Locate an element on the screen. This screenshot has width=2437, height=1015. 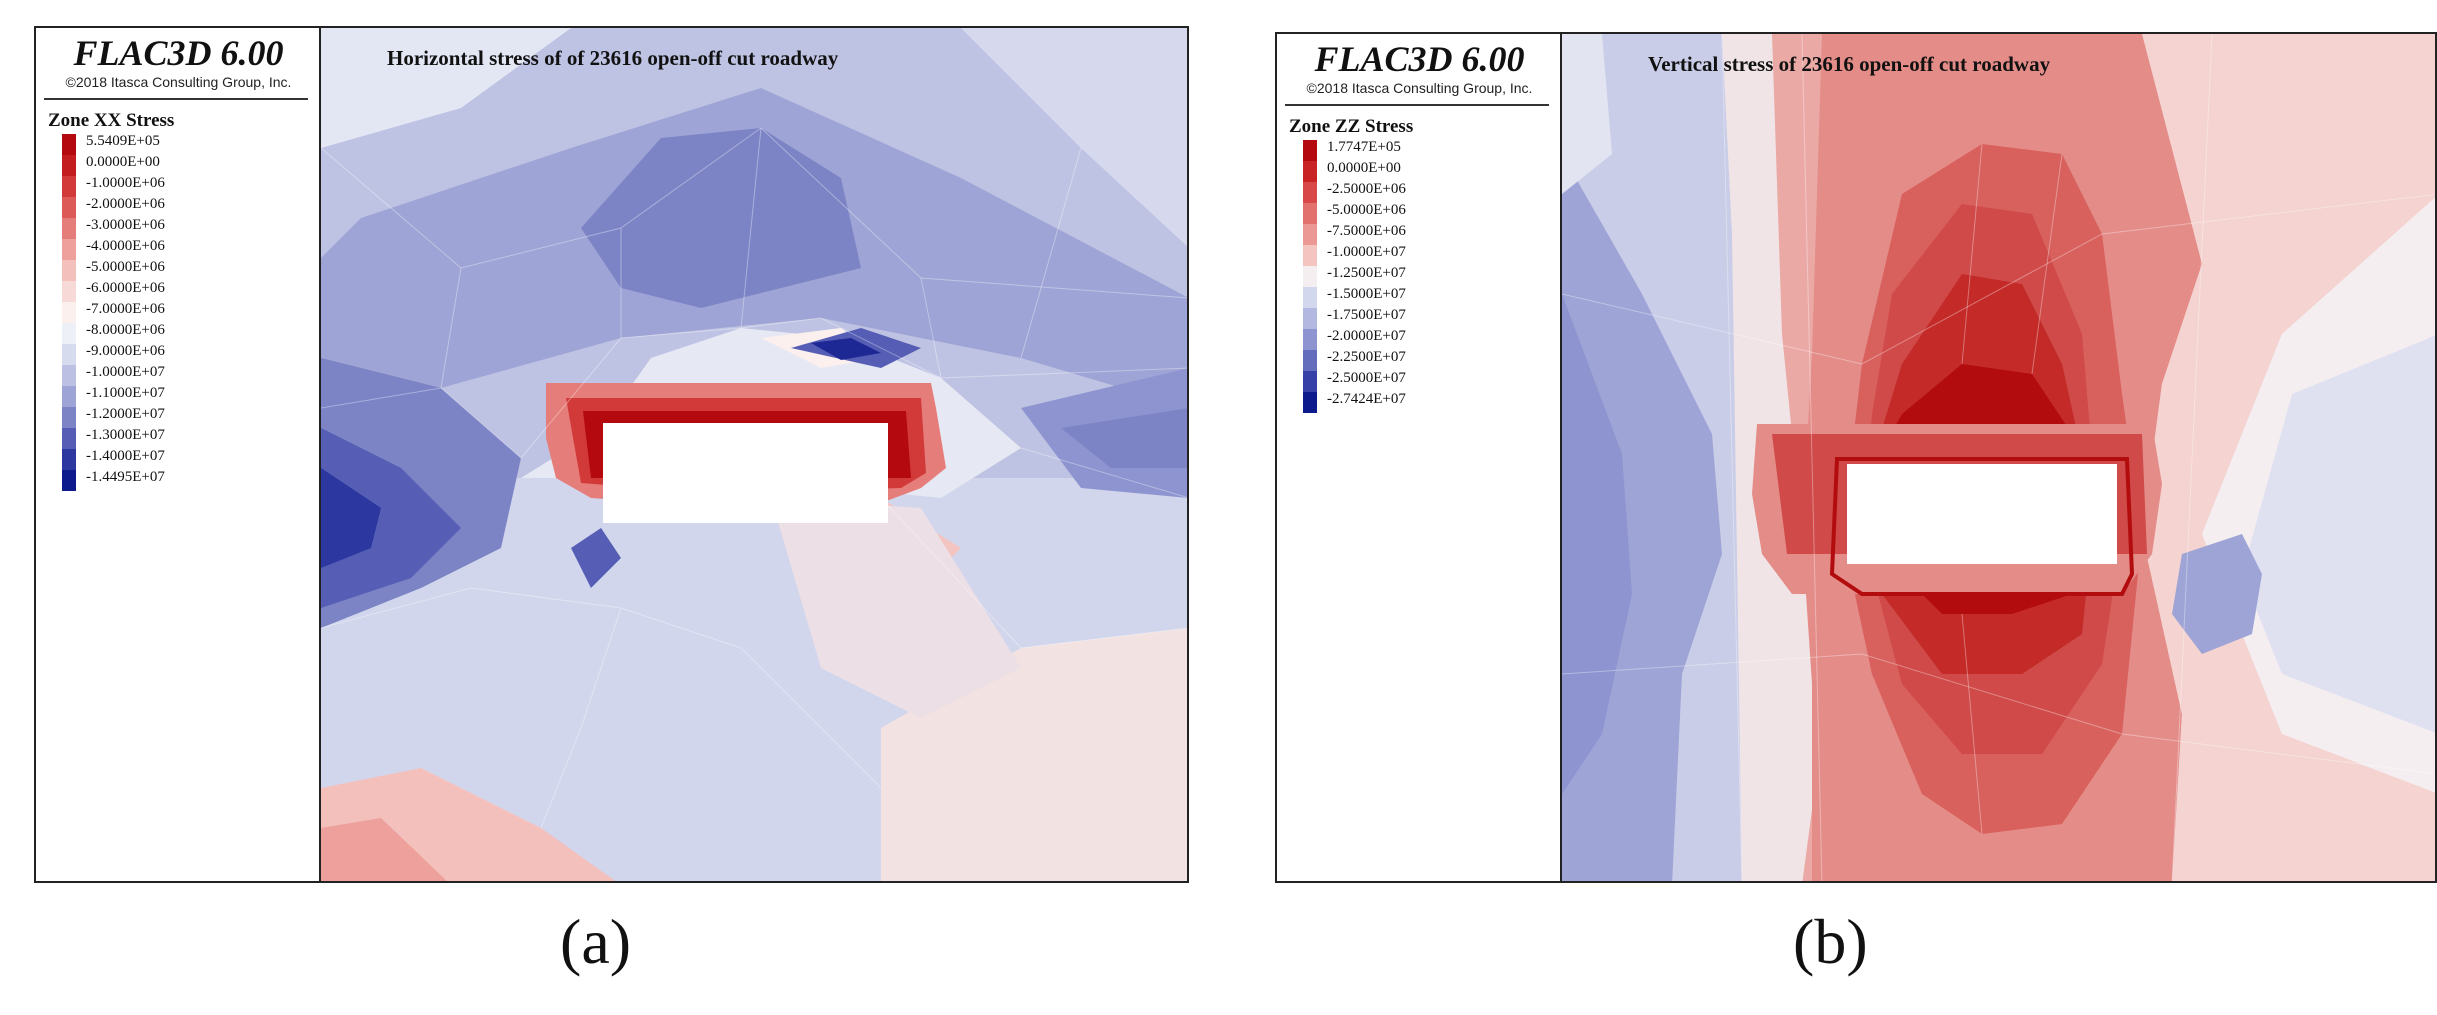
legend-label: -6.0000E+06 is located at coordinates (125, 288).